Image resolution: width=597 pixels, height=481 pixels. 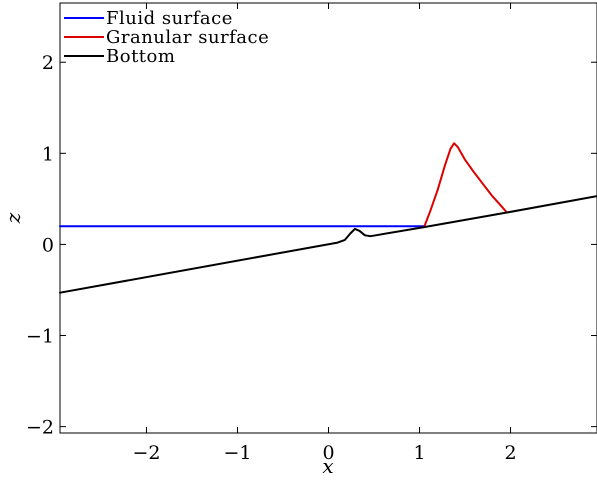 I want to click on legend-label: Granular surface, so click(x=187, y=37).